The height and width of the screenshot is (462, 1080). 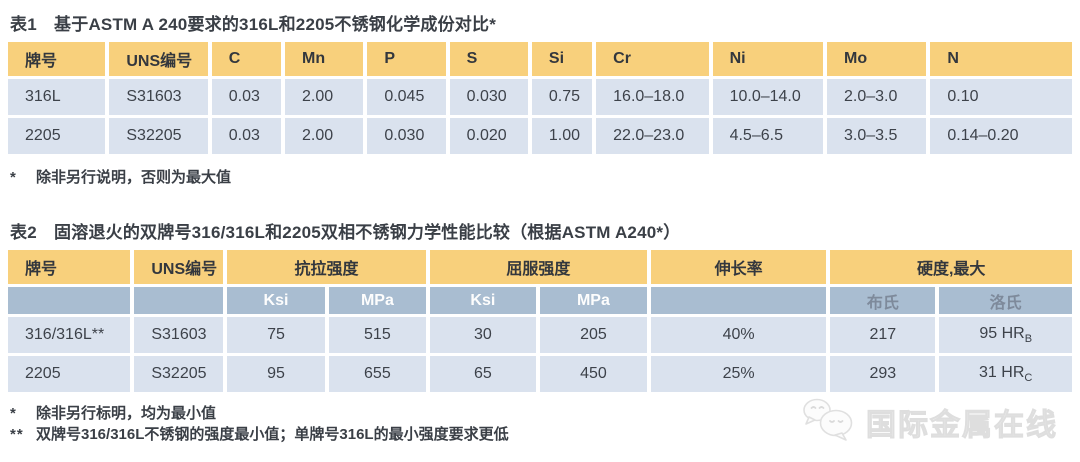 I want to click on value-cell: 25%, so click(x=738, y=374).